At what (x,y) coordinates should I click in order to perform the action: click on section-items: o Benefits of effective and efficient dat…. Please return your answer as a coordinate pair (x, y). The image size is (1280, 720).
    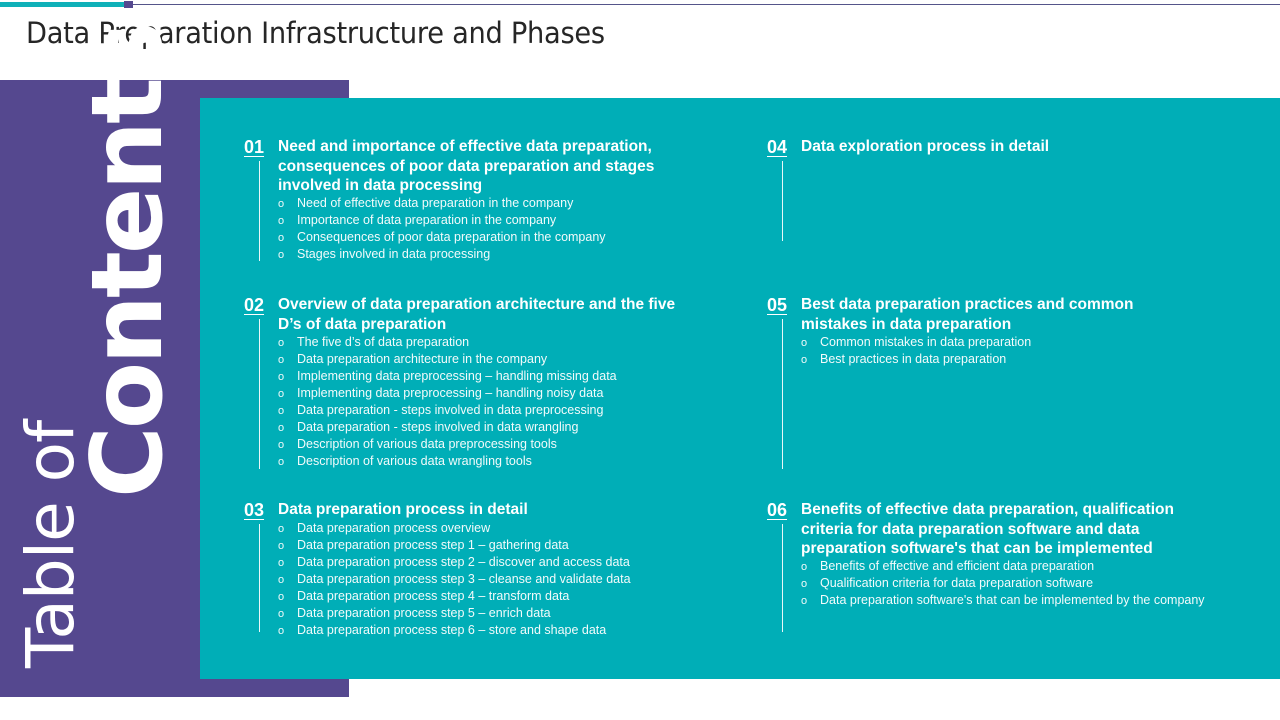
    Looking at the image, I should click on (1003, 583).